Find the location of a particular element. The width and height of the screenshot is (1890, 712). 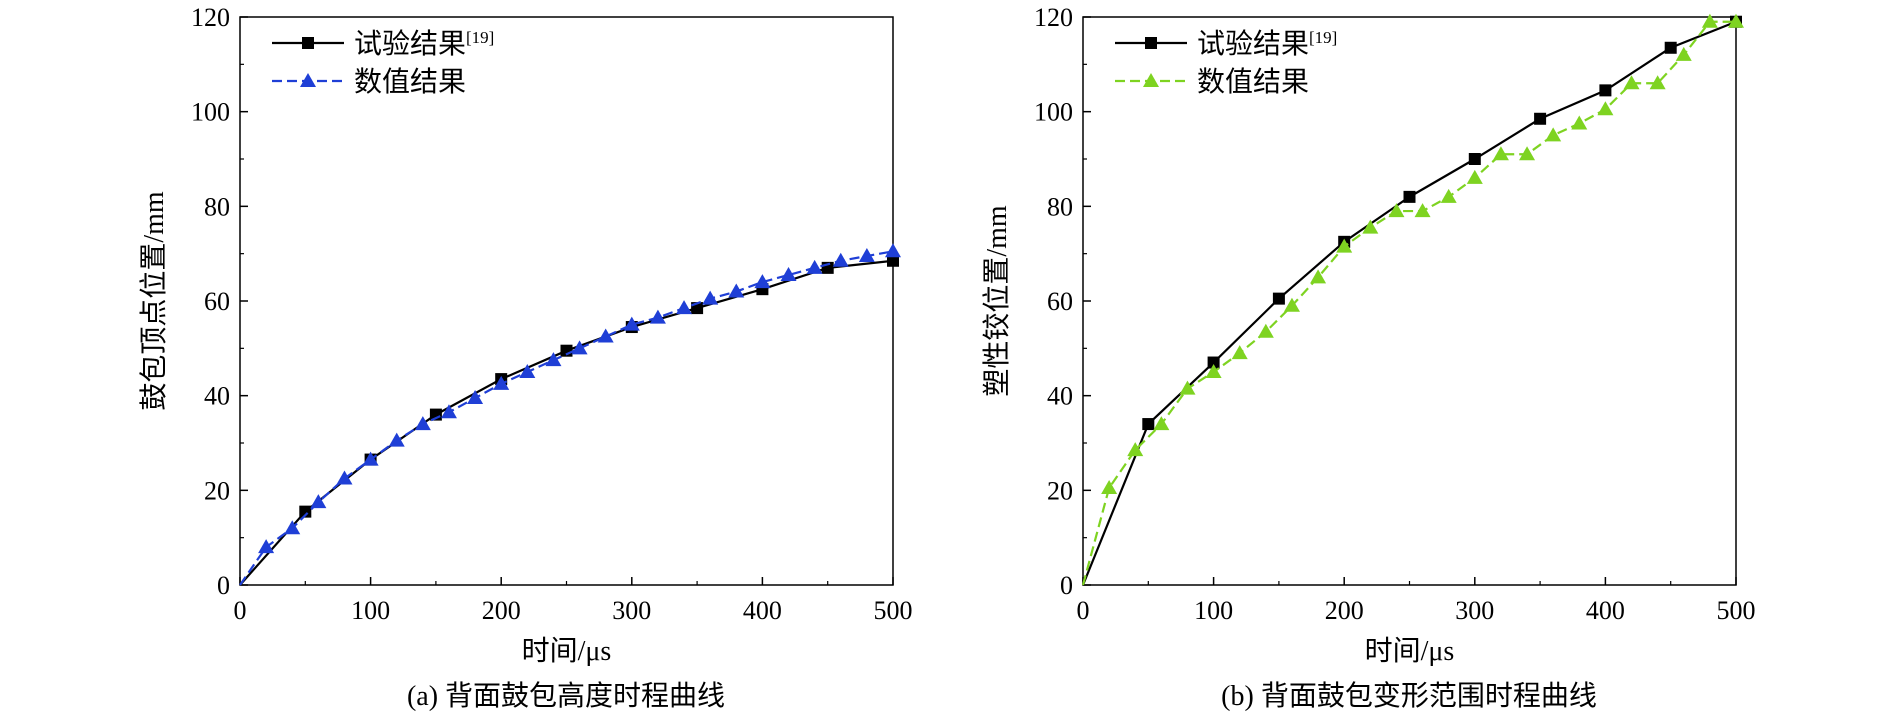

chart-a-x-axis-label: 时间/μs is located at coordinates (567, 651).